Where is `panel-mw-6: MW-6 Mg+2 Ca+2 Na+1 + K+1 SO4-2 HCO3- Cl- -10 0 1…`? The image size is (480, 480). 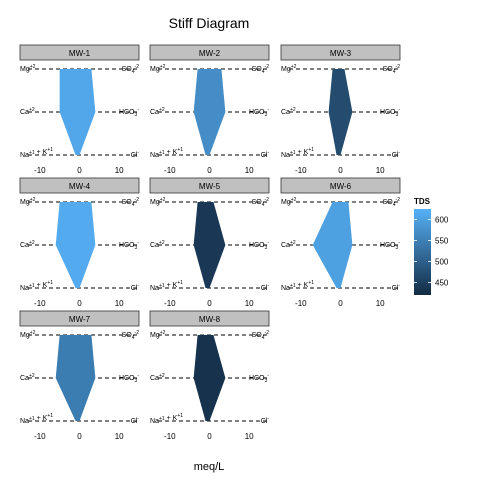 panel-mw-6: MW-6 Mg+2 Ca+2 Na+1 + K+1 SO4-2 HCO3- Cl- -10 0 1… is located at coordinates (340, 242).